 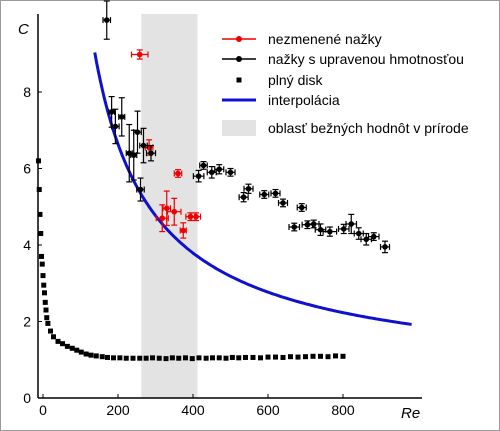 What do you see at coordinates (410, 413) in the screenshot?
I see `x-axis-title: Re` at bounding box center [410, 413].